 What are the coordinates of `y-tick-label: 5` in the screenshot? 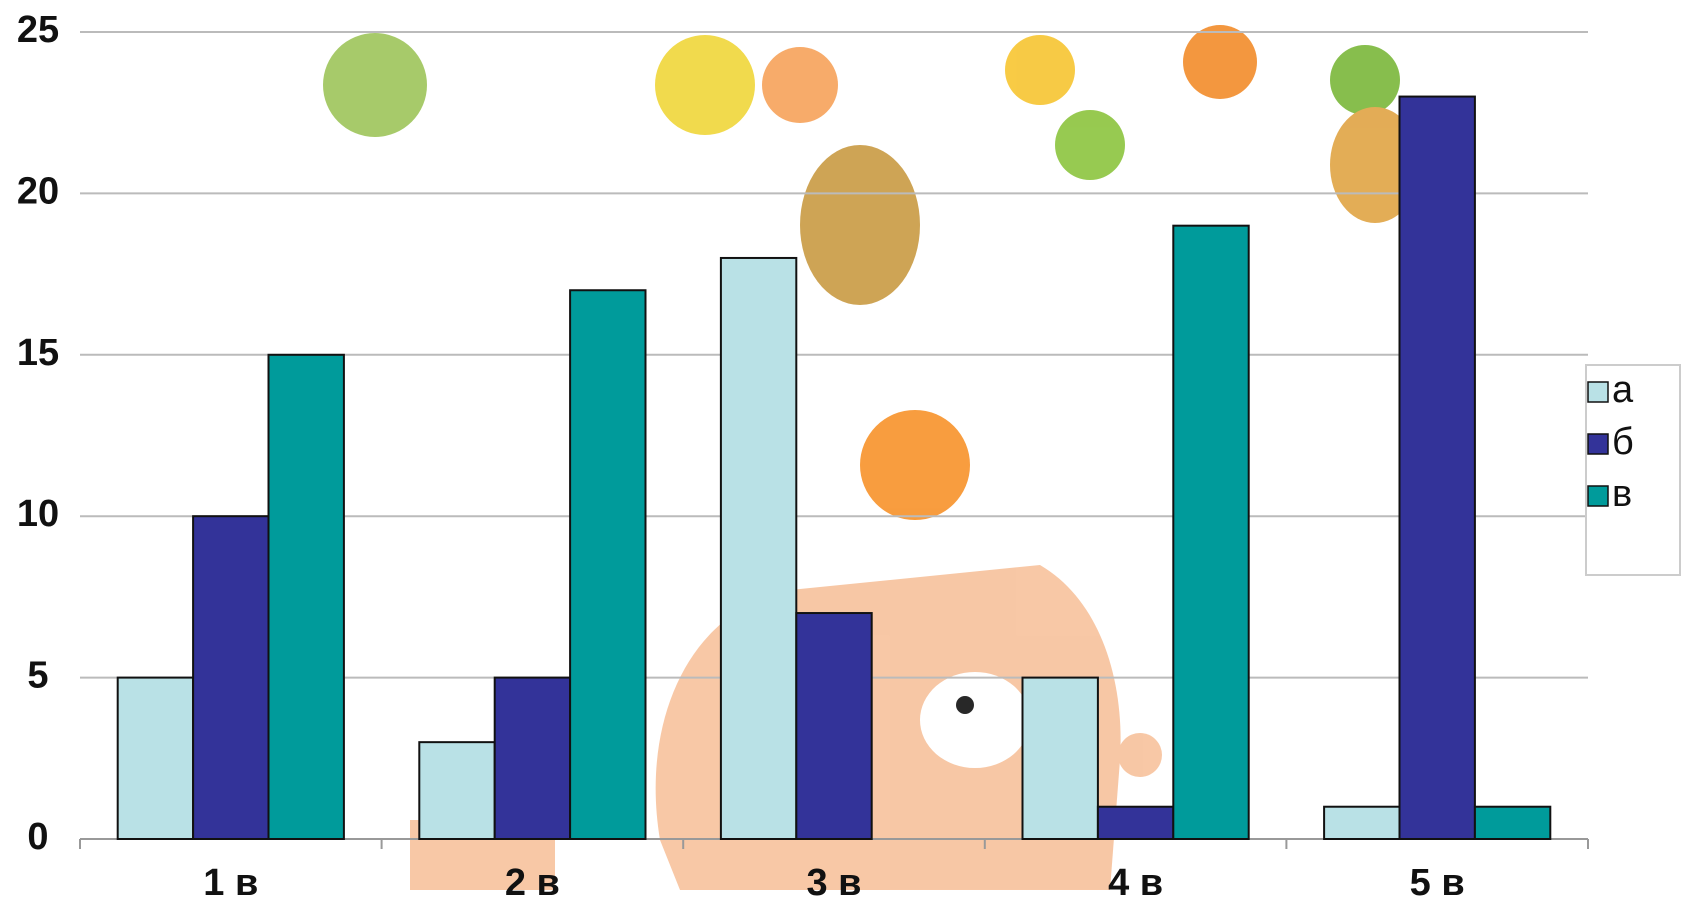 It's located at (37, 676).